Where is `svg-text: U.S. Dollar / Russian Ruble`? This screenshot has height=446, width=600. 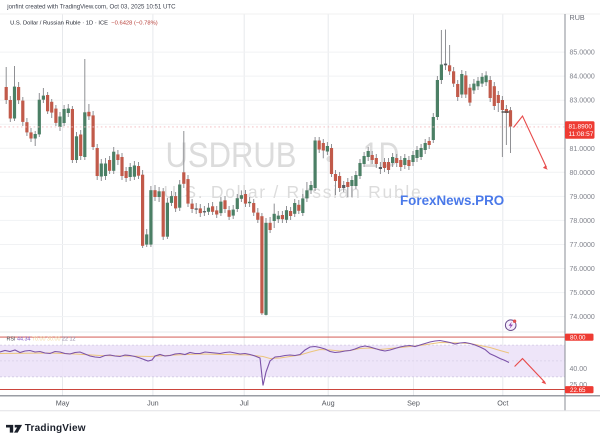 svg-text: U.S. Dollar / Russian Ruble is located at coordinates (293, 192).